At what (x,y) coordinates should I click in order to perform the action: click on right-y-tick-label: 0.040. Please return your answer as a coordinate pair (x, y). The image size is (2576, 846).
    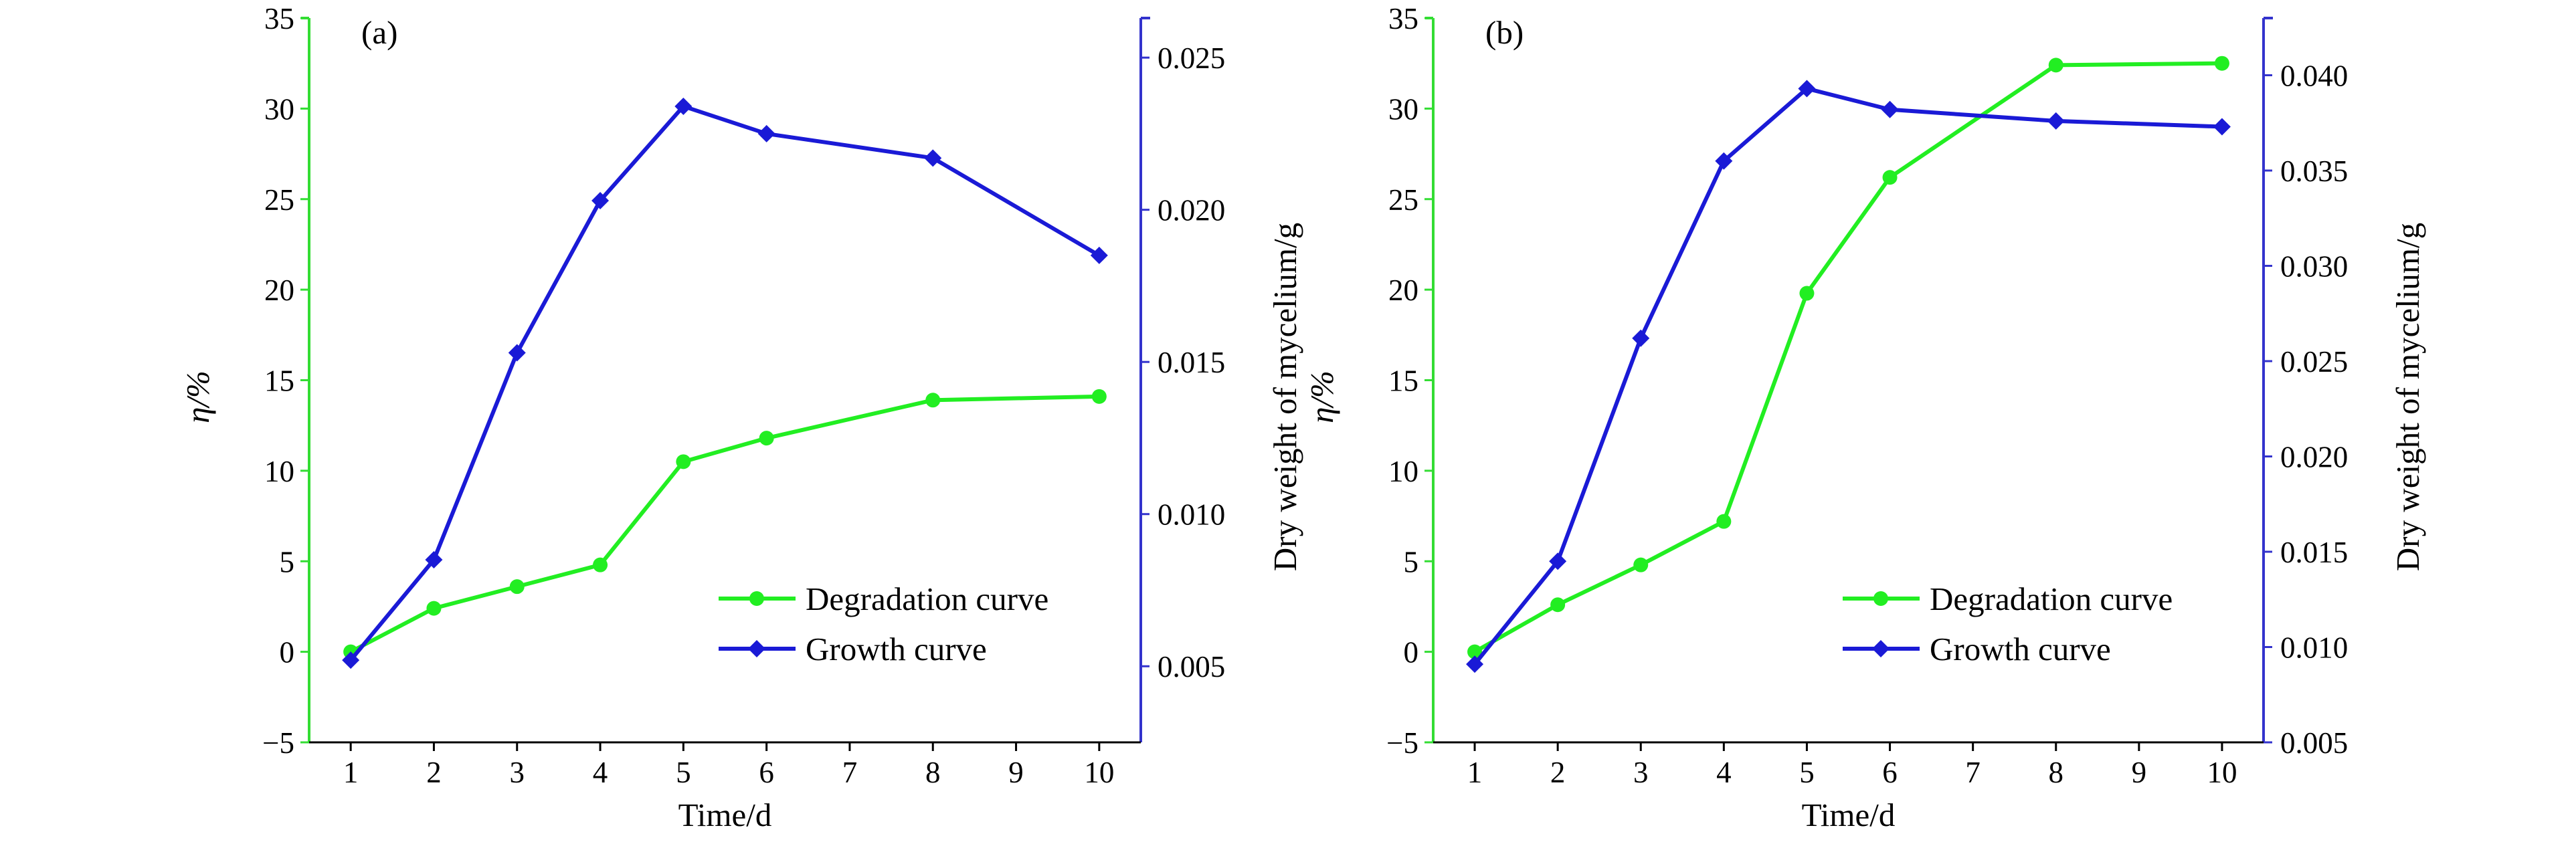
    Looking at the image, I should click on (2314, 76).